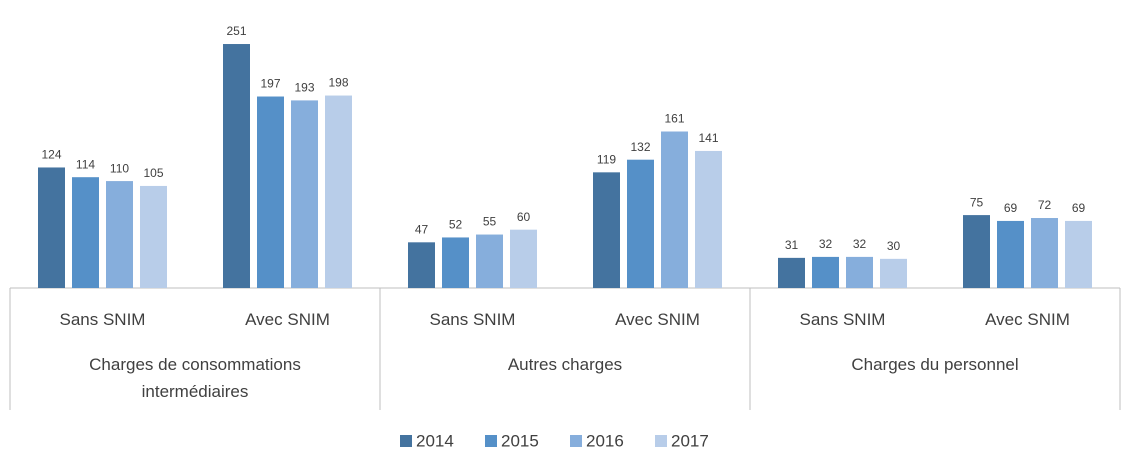 The image size is (1130, 453). Describe the element at coordinates (606, 160) in the screenshot. I see `data-label: 119` at that location.